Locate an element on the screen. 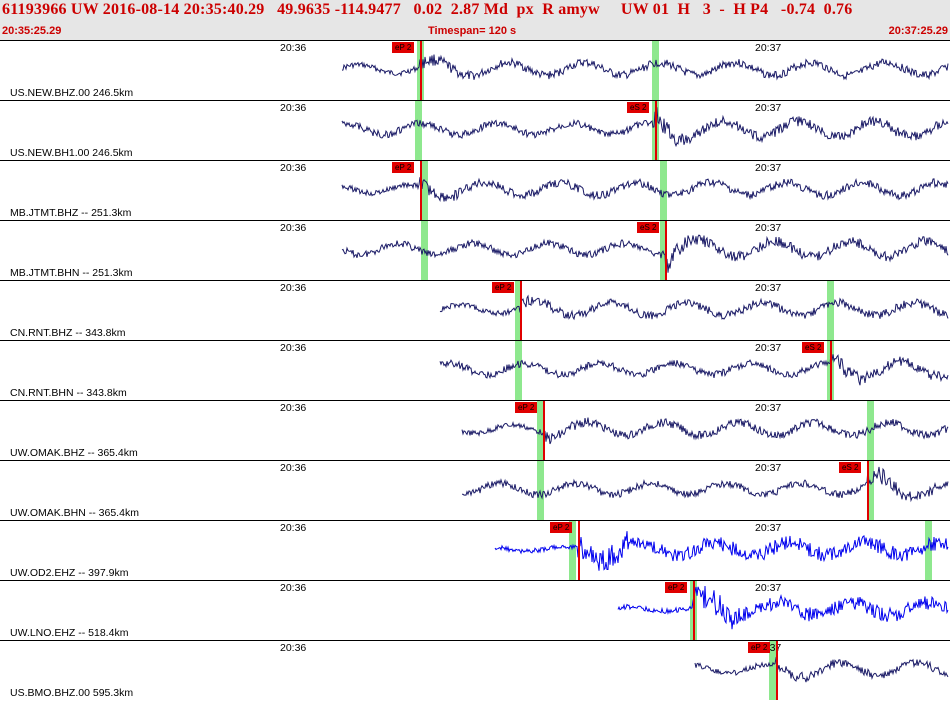  station-label: MB.JTMT.BHZ -- 251.3km is located at coordinates (71, 213).